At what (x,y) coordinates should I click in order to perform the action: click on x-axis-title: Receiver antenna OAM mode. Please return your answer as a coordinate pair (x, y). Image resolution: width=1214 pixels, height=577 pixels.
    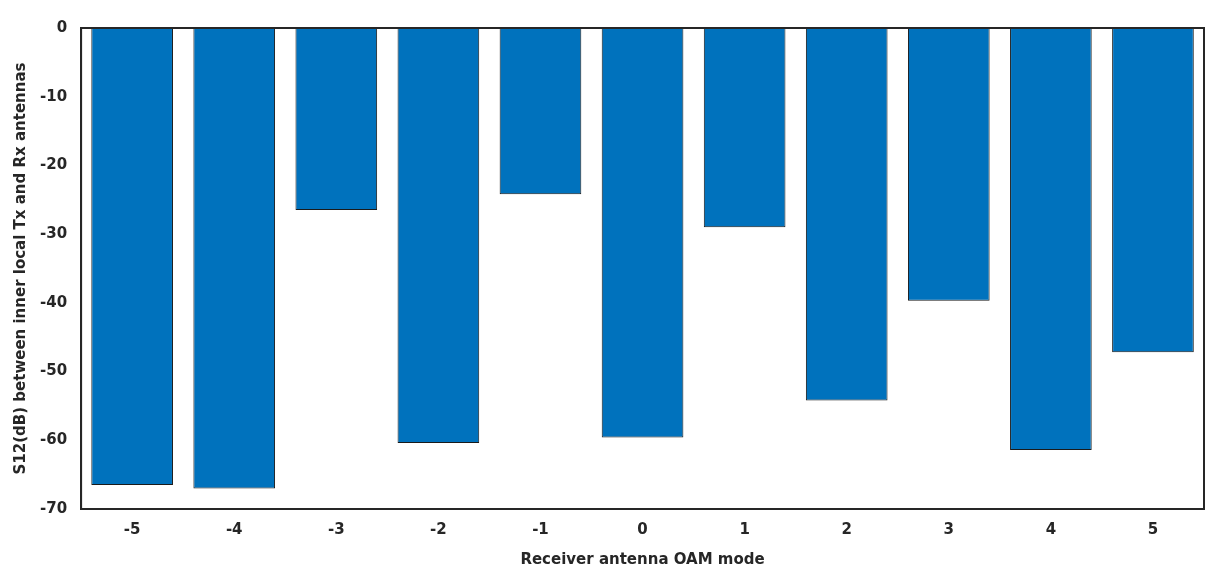
    Looking at the image, I should click on (642, 558).